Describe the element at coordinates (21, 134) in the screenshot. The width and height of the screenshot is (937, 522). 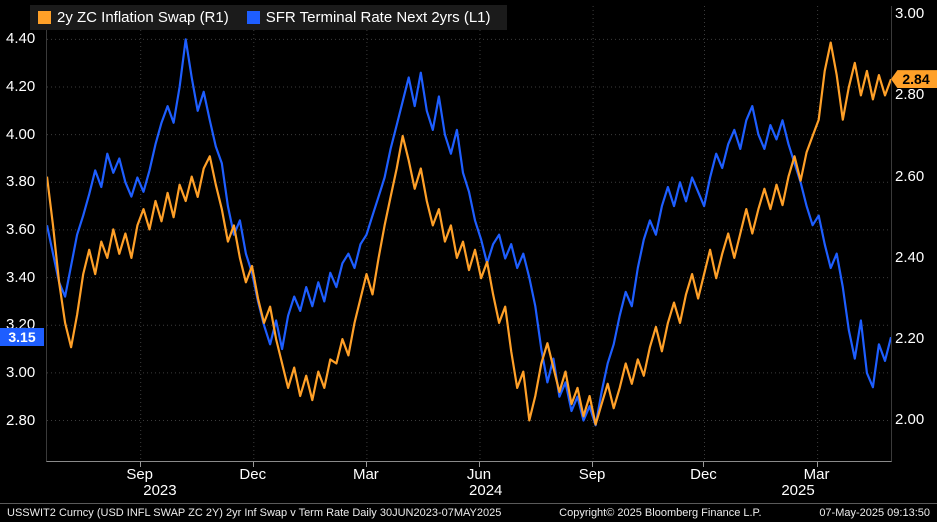
I see `left-axis-tick-label: 4.00` at that location.